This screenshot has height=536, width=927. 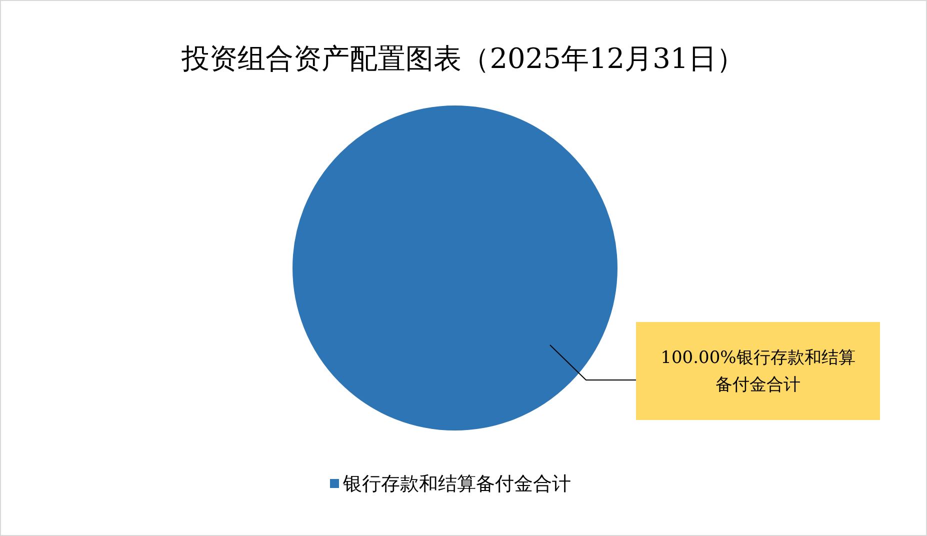 I want to click on chart-title: 投资组合资产配置图表（2025年12月31日）, so click(x=462, y=58).